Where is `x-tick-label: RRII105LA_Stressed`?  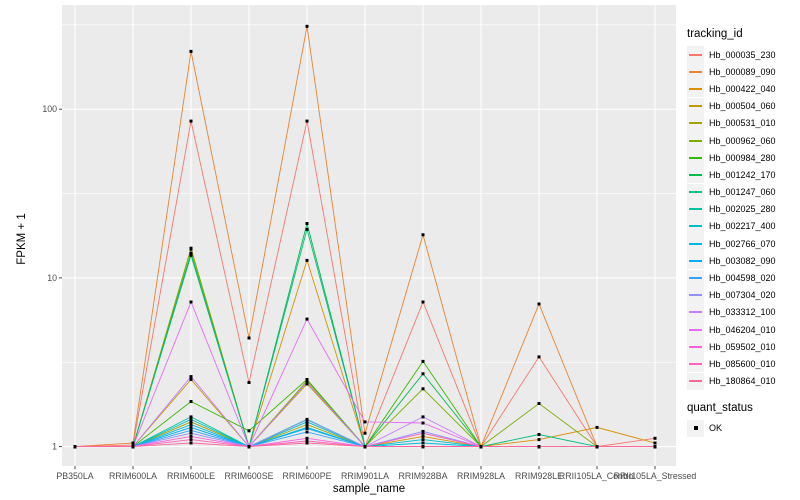
x-tick-label: RRII105LA_Stressed is located at coordinates (655, 476).